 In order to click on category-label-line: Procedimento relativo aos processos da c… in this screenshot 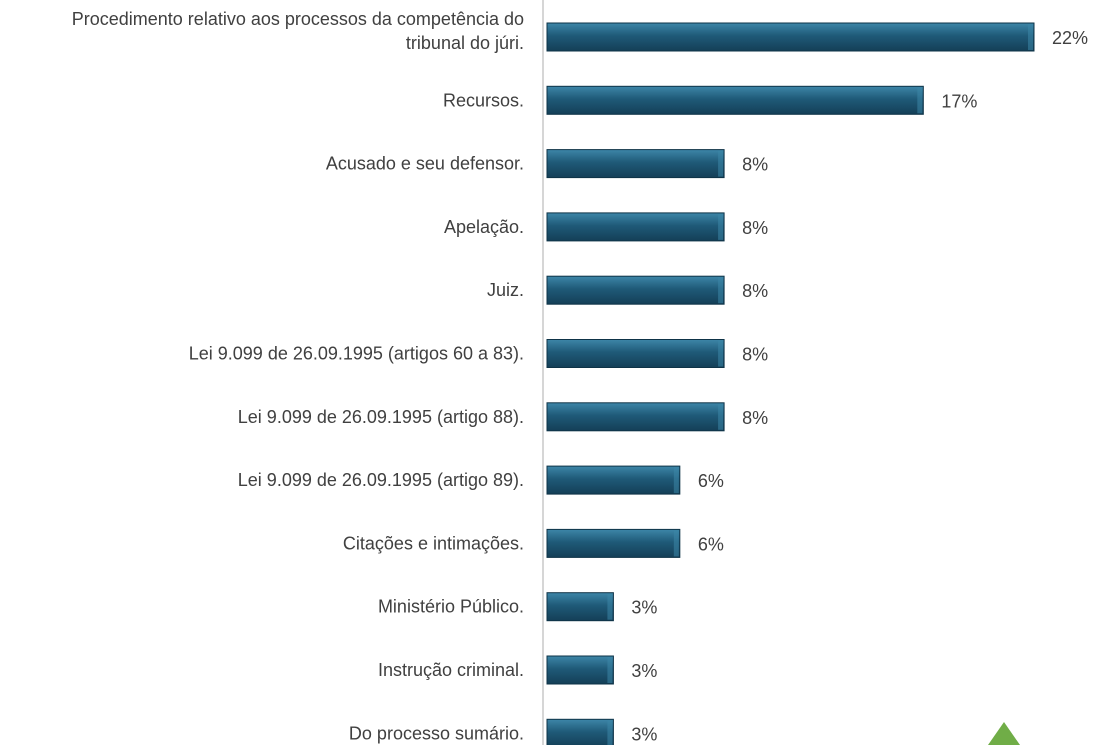, I will do `click(298, 19)`.